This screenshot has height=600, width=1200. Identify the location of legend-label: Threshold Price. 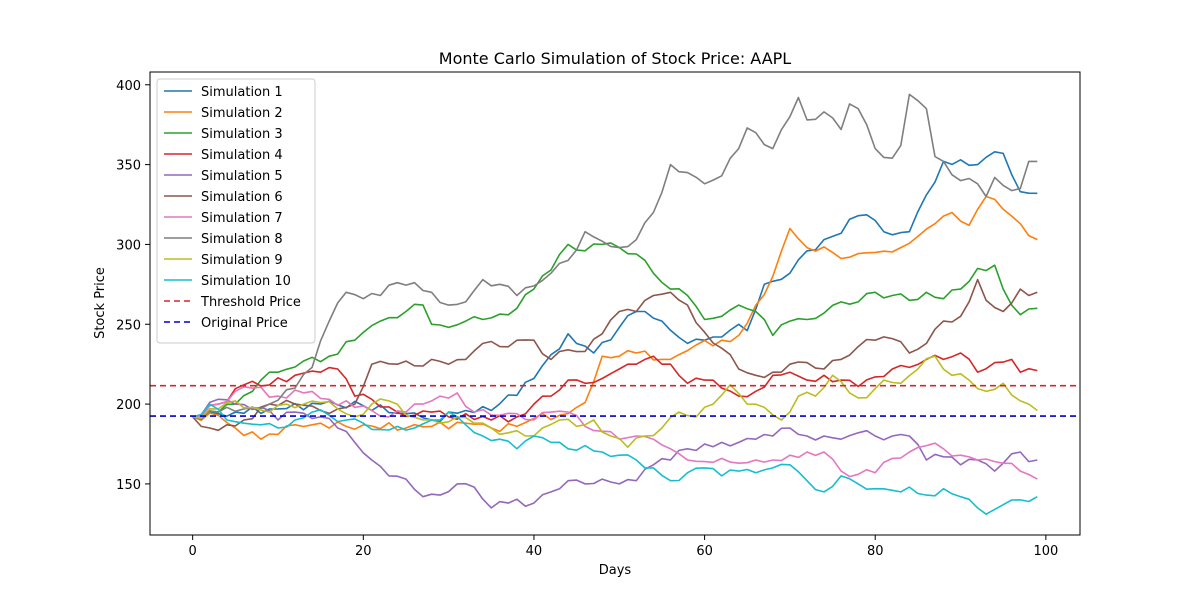
(250, 302).